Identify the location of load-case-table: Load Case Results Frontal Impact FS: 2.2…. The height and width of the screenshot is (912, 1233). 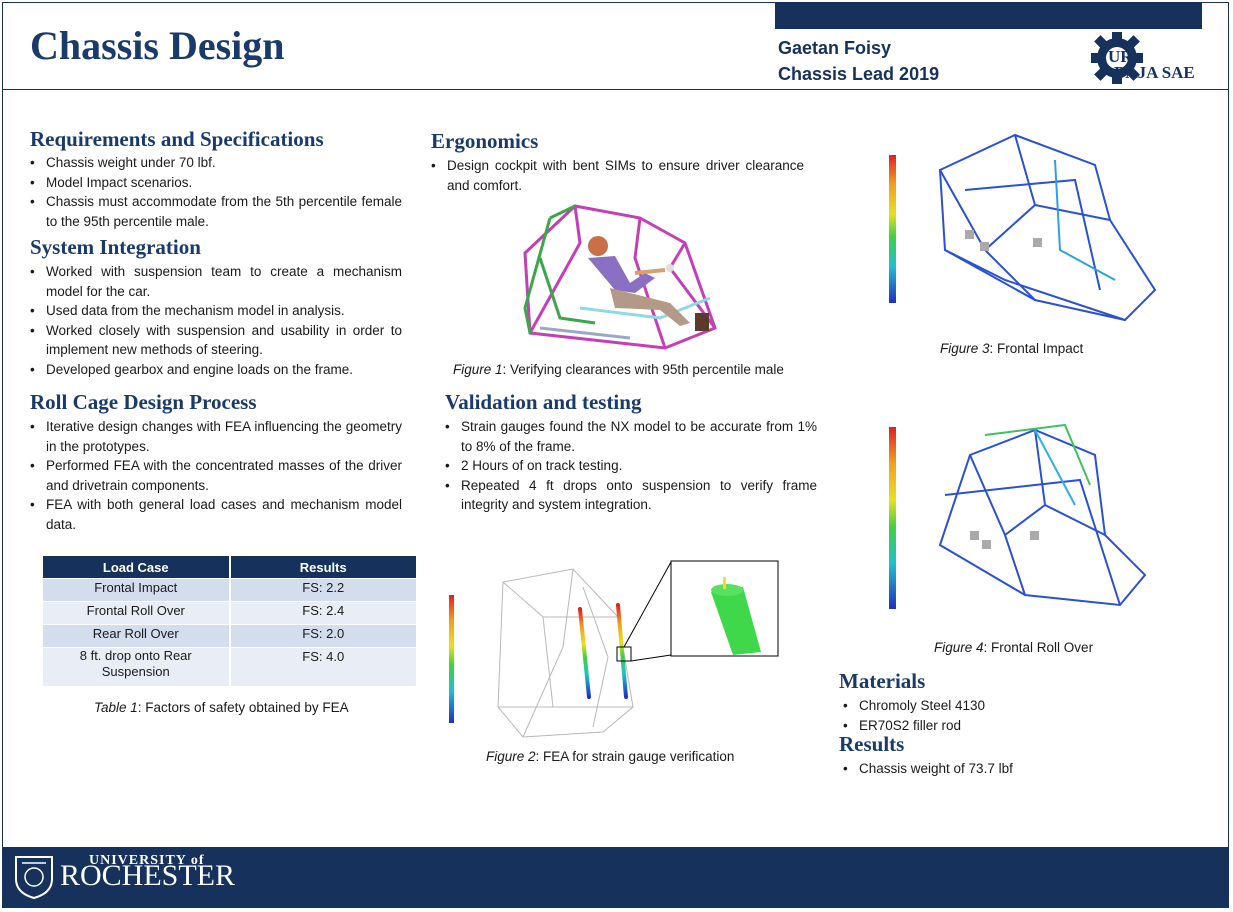
(229, 621).